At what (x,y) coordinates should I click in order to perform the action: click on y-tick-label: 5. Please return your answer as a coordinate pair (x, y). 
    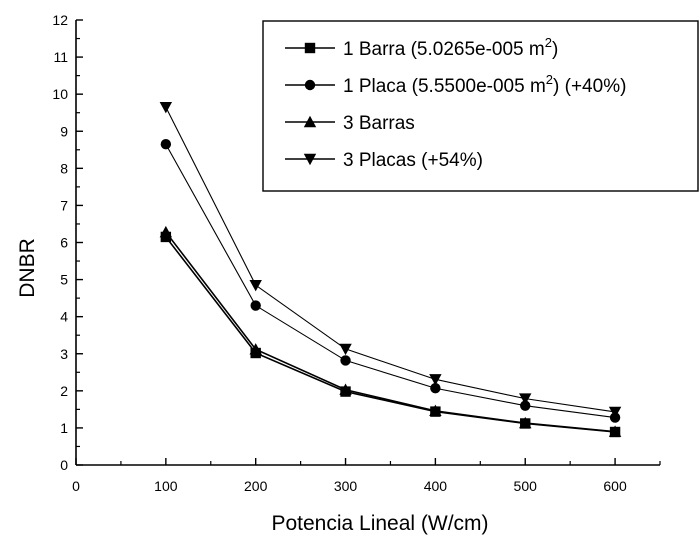
    Looking at the image, I should click on (64, 280).